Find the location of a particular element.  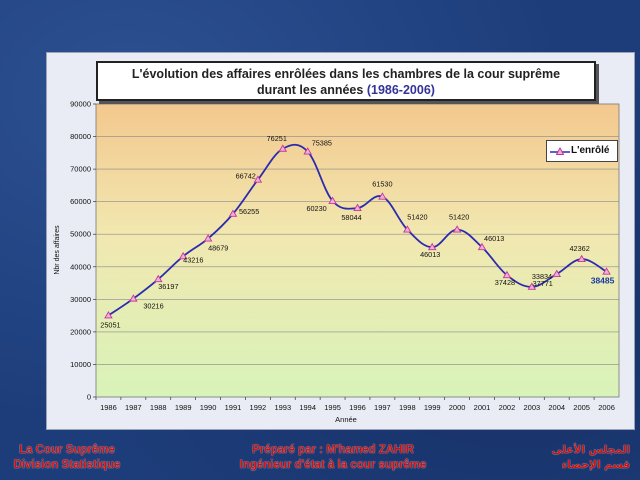

data-label: 58044 is located at coordinates (351, 217).